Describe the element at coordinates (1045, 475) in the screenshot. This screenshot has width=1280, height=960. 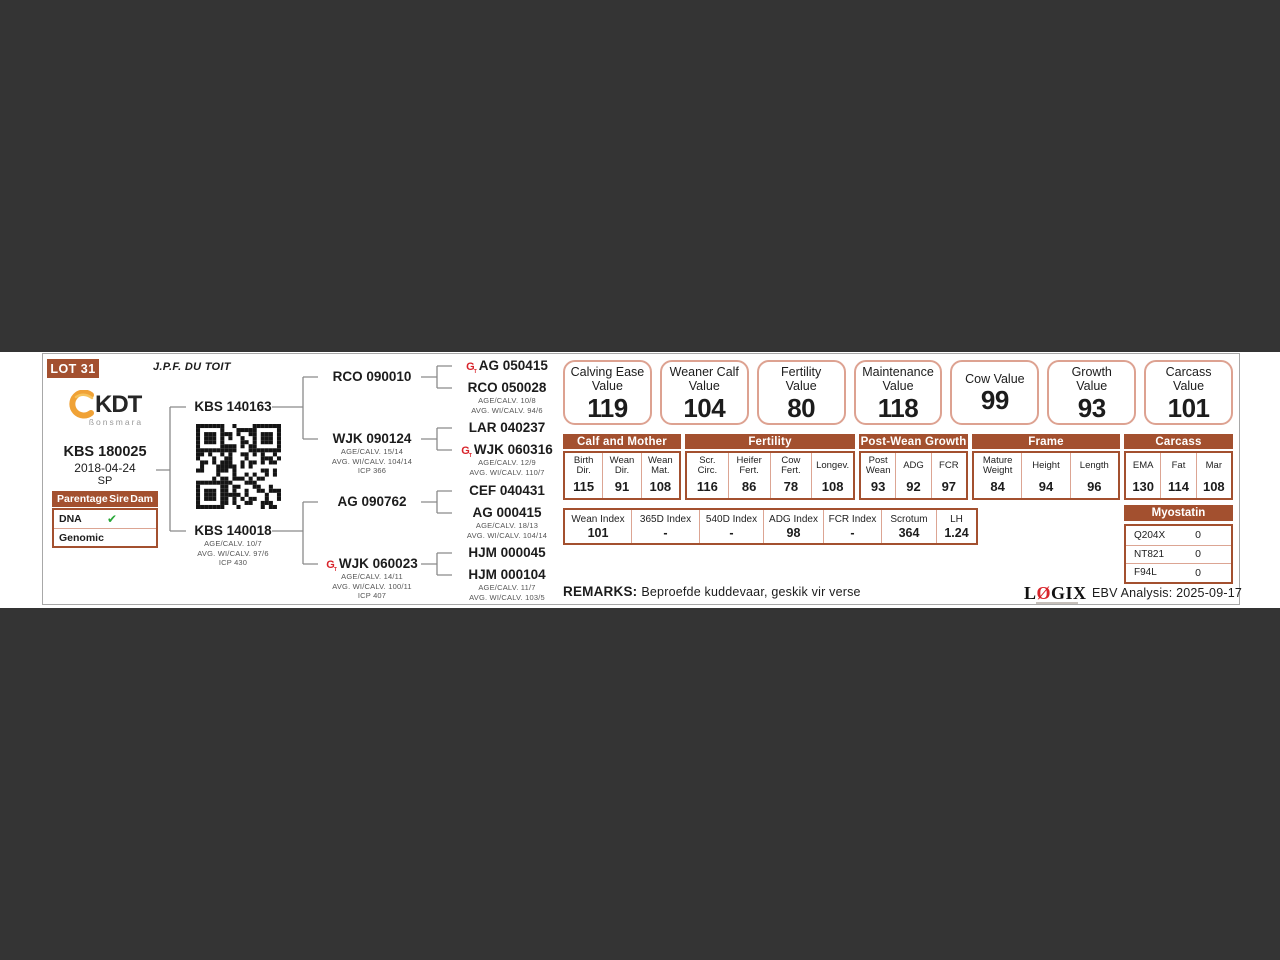
I see `ebv-cell: Height 94` at that location.